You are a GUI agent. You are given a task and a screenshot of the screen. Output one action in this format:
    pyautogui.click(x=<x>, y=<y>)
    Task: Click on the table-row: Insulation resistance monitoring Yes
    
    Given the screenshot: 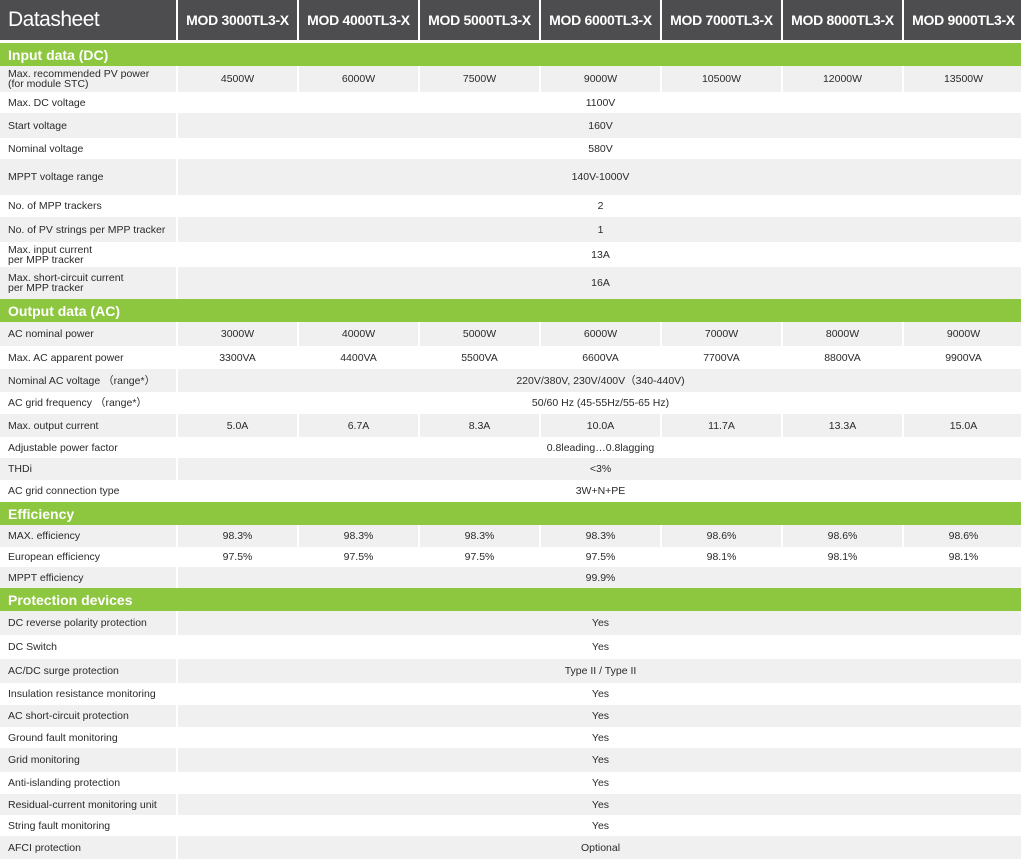 What is the action you would take?
    pyautogui.click(x=510, y=694)
    